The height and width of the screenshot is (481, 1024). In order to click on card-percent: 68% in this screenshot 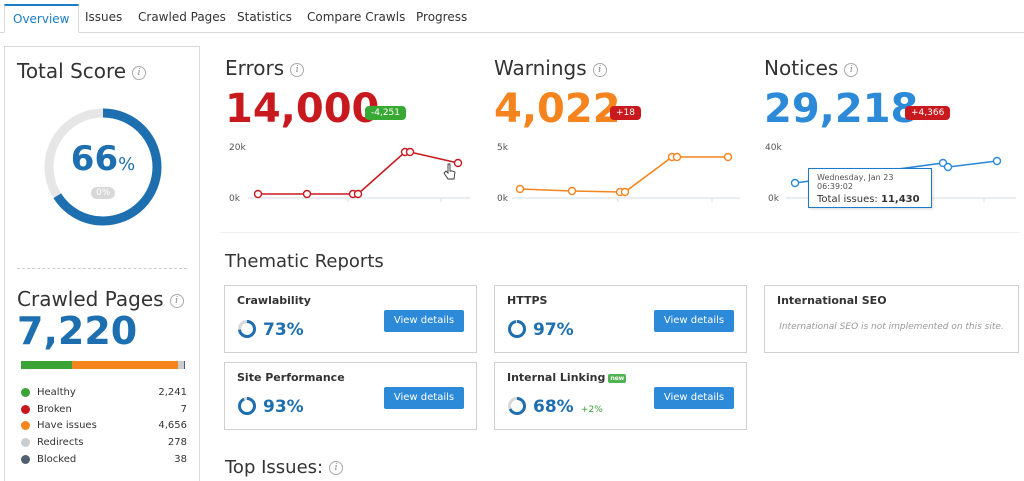, I will do `click(553, 407)`.